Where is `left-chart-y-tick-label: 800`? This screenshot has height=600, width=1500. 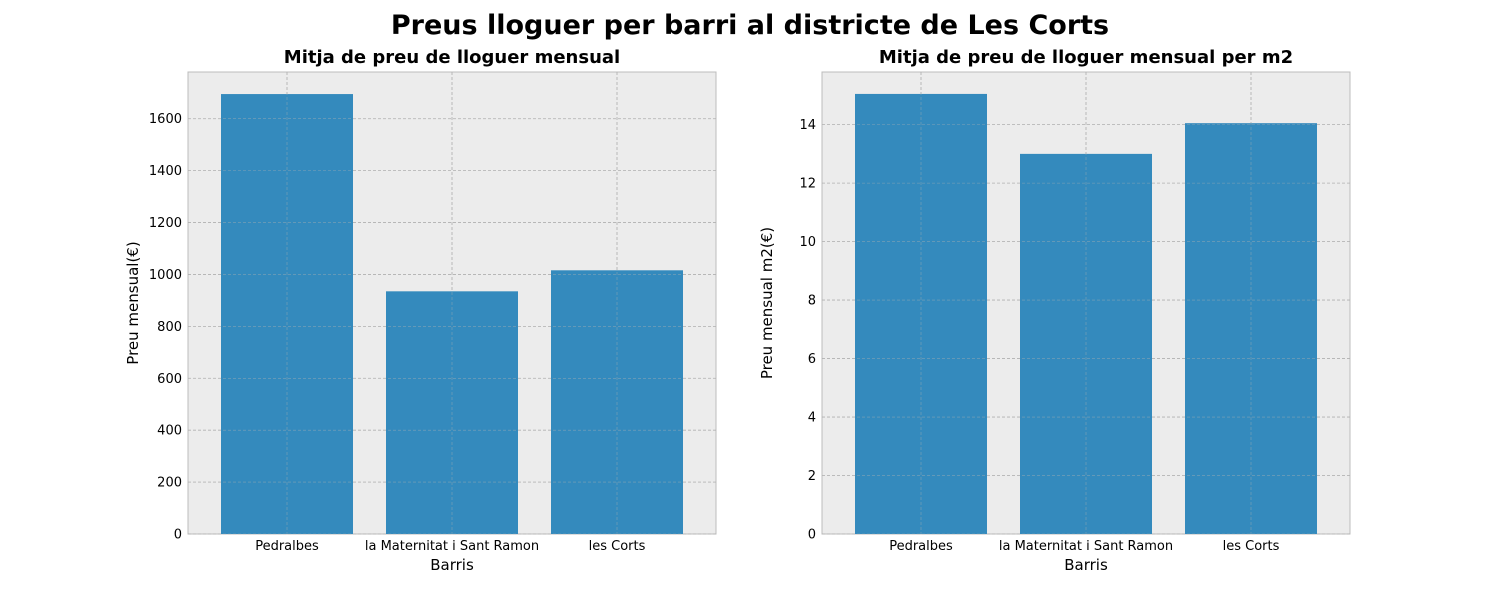
left-chart-y-tick-label: 800 is located at coordinates (169, 327).